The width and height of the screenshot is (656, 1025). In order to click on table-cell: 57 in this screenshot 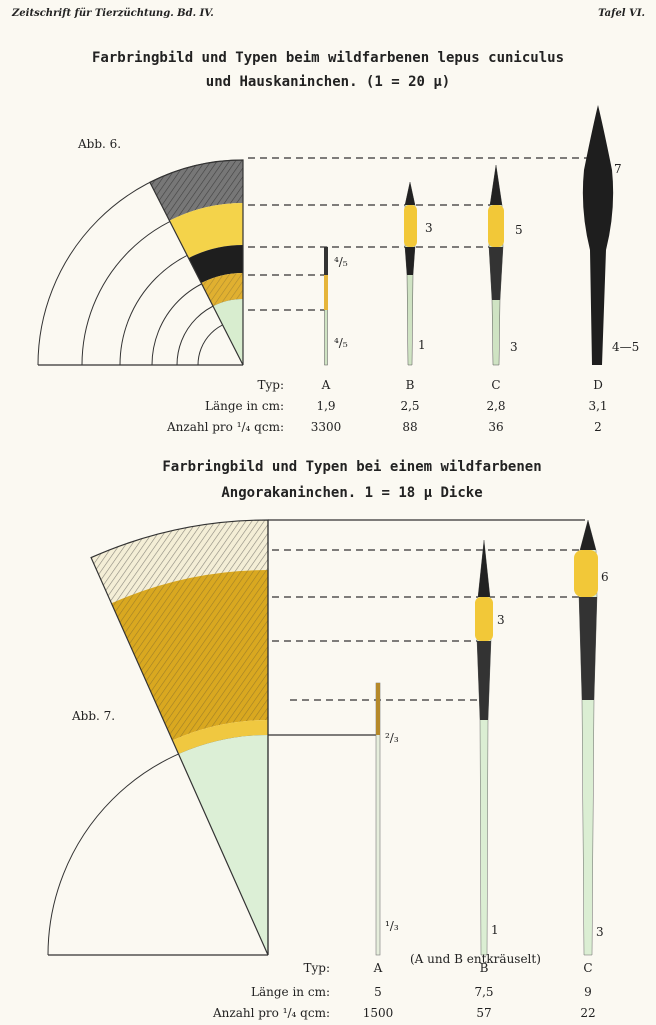, I will do `click(483, 1013)`.